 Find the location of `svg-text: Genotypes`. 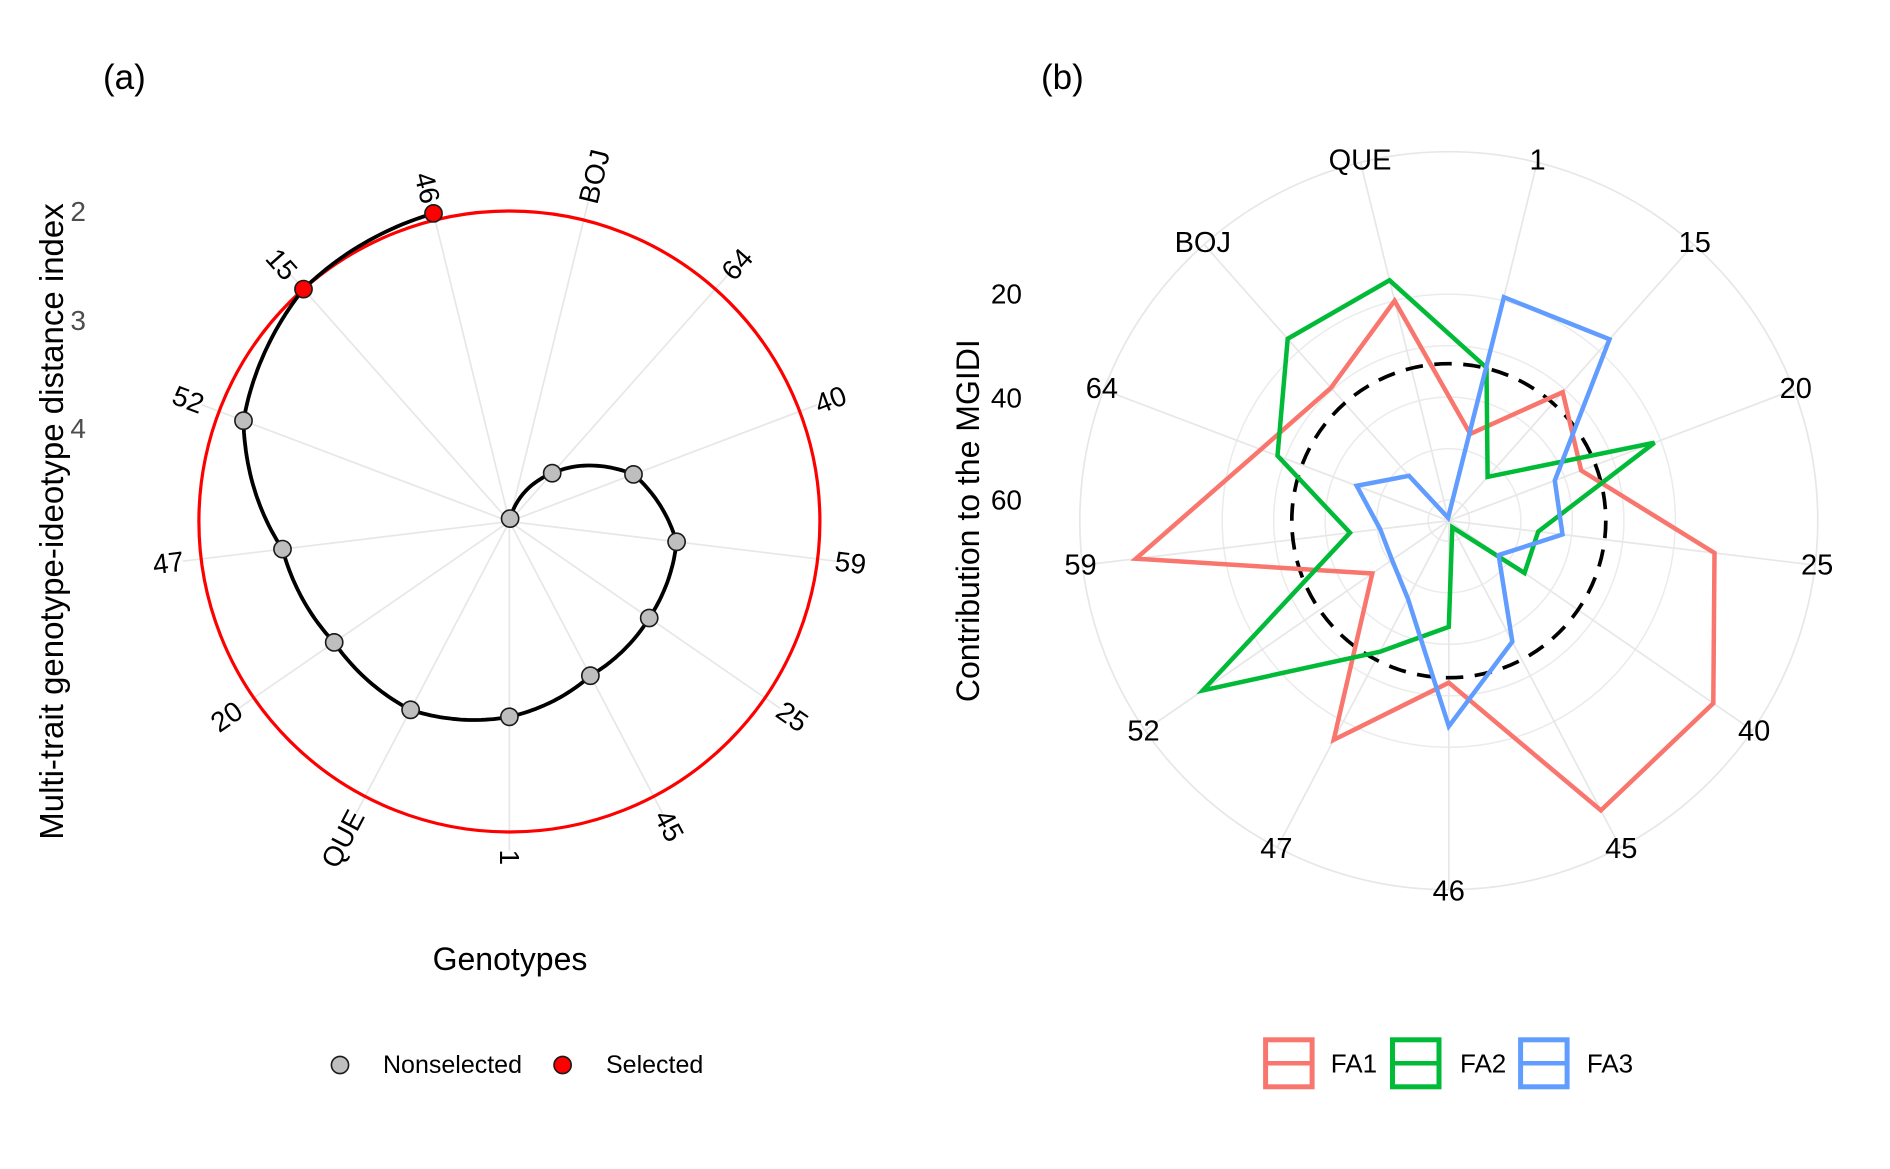

svg-text: Genotypes is located at coordinates (510, 959).